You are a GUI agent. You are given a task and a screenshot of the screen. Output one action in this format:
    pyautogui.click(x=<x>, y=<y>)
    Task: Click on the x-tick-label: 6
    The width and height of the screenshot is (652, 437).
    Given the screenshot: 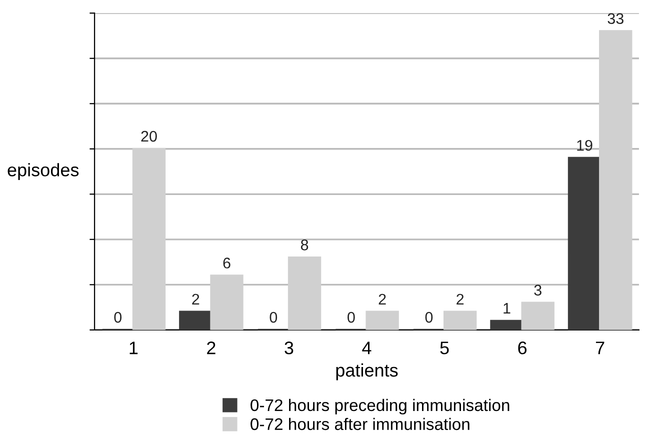 What is the action you would take?
    pyautogui.click(x=522, y=348)
    